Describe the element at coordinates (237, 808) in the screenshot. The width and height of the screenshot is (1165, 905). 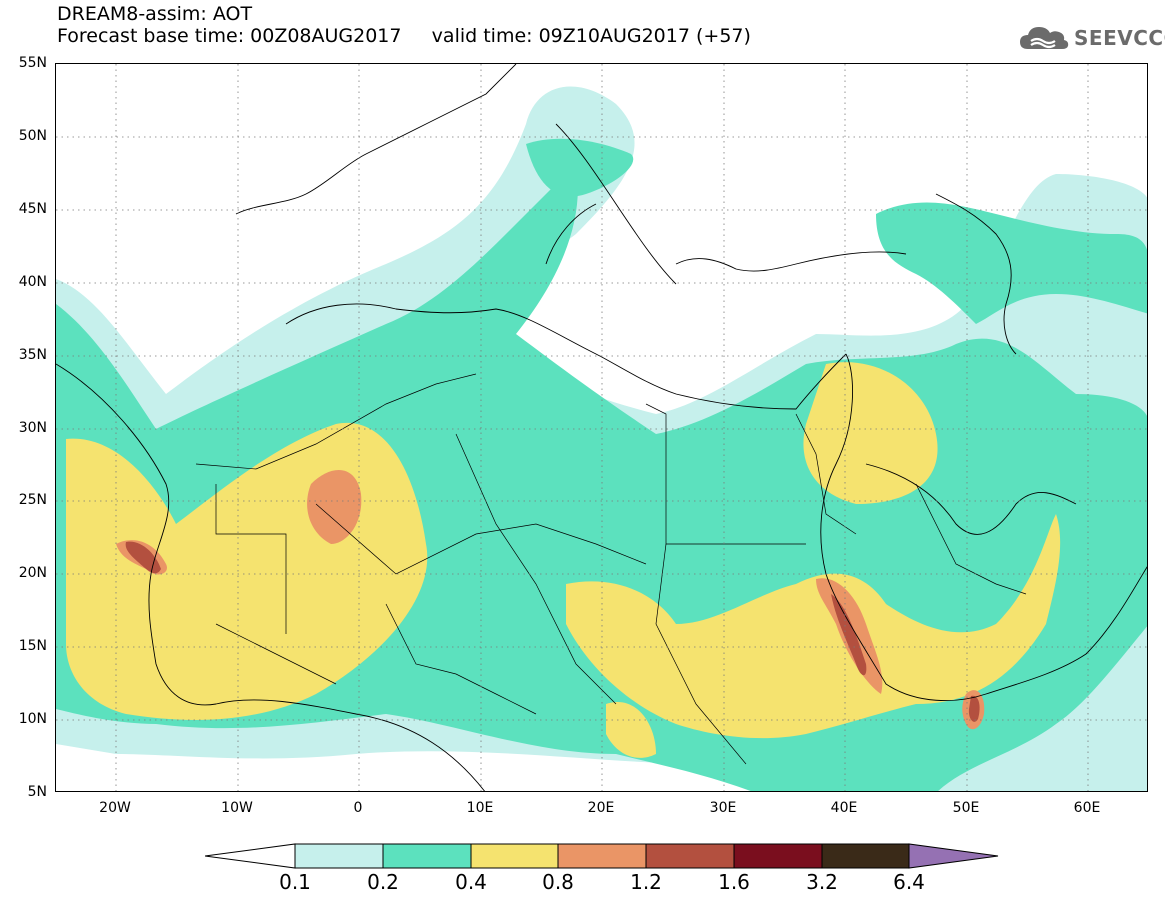
I see `lon-label: 10W` at that location.